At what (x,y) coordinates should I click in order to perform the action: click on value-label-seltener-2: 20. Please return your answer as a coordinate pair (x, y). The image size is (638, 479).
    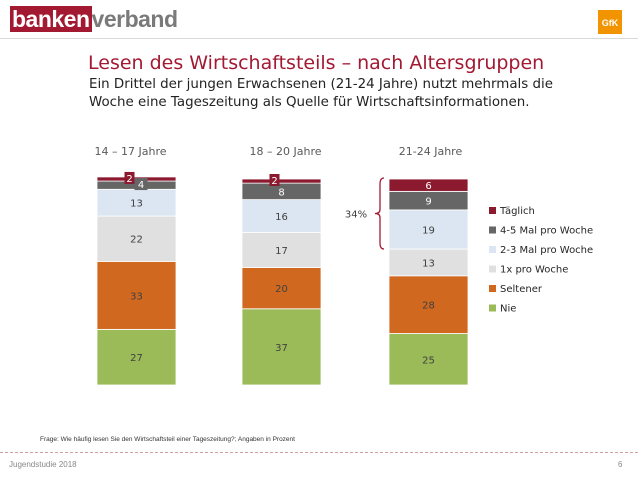
    Looking at the image, I should click on (281, 289).